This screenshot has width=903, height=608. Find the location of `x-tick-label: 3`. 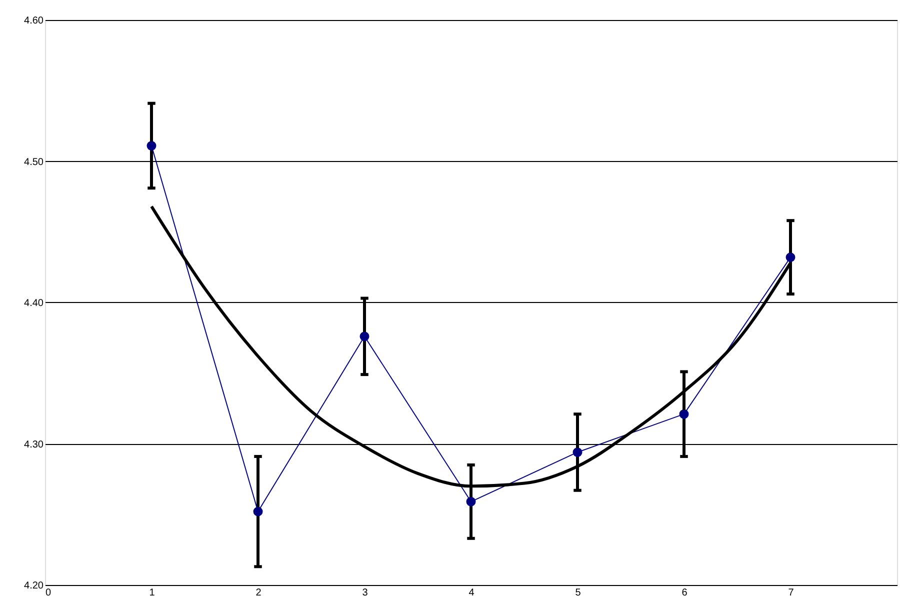

x-tick-label: 3 is located at coordinates (365, 593).